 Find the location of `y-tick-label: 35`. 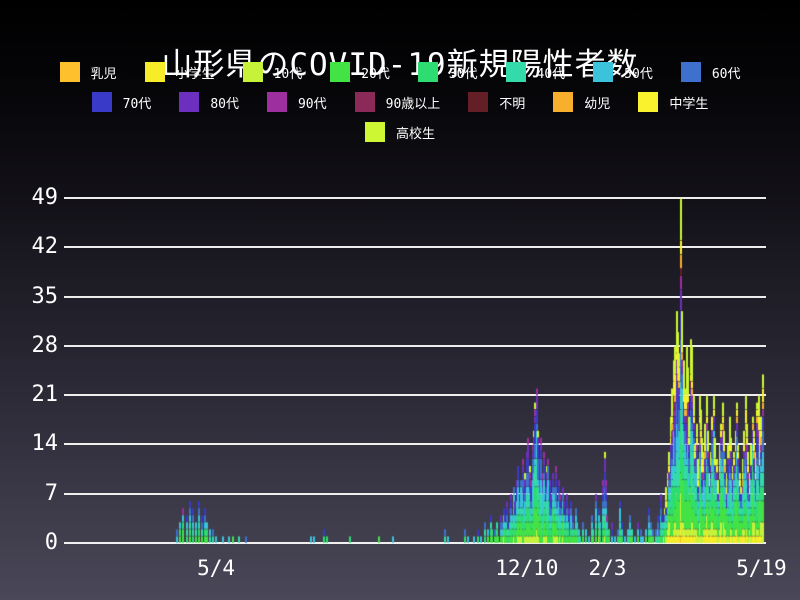

y-tick-label: 35 is located at coordinates (45, 296).